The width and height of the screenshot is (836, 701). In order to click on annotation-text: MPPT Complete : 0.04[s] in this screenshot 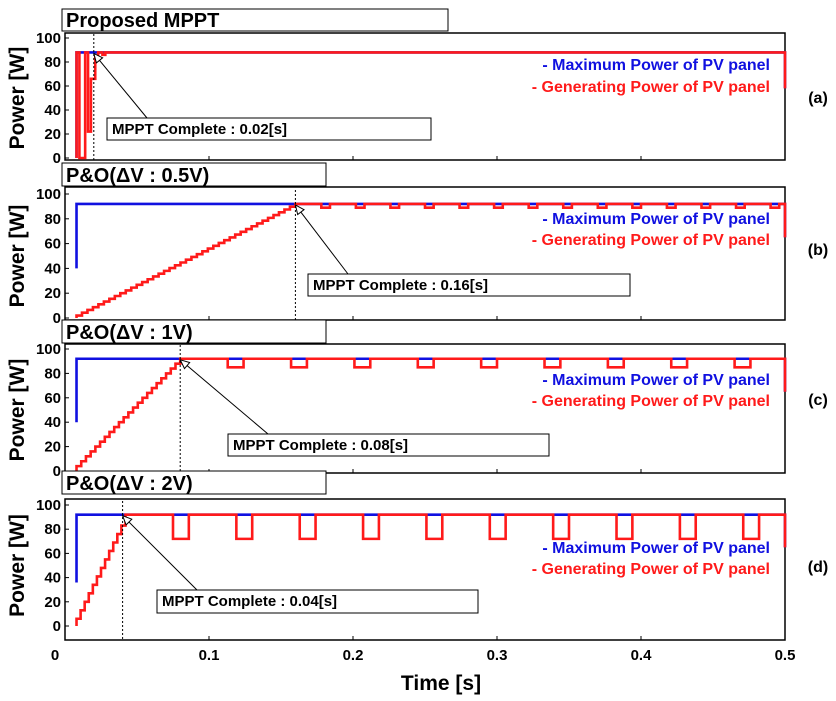, I will do `click(249, 601)`.